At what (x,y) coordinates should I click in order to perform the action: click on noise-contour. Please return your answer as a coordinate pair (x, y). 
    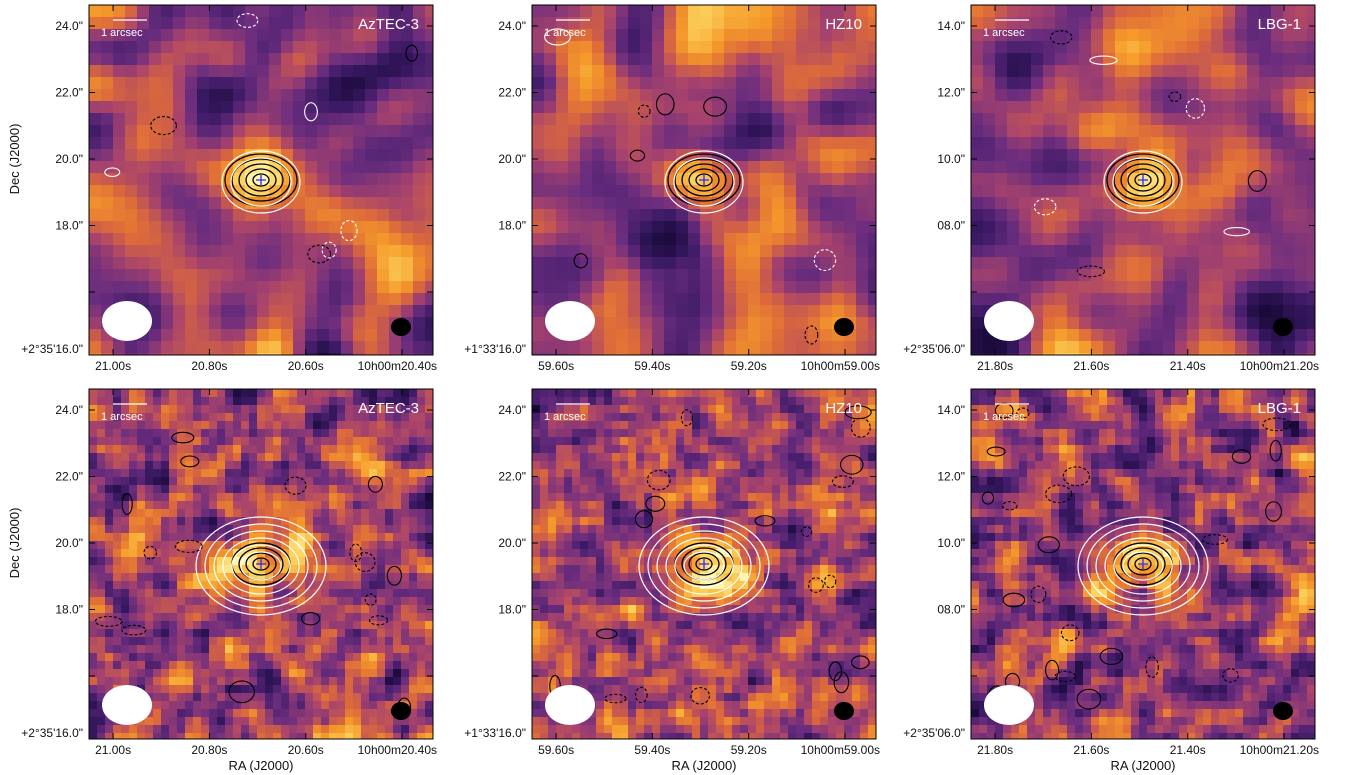
    Looking at the image, I should click on (557, 37).